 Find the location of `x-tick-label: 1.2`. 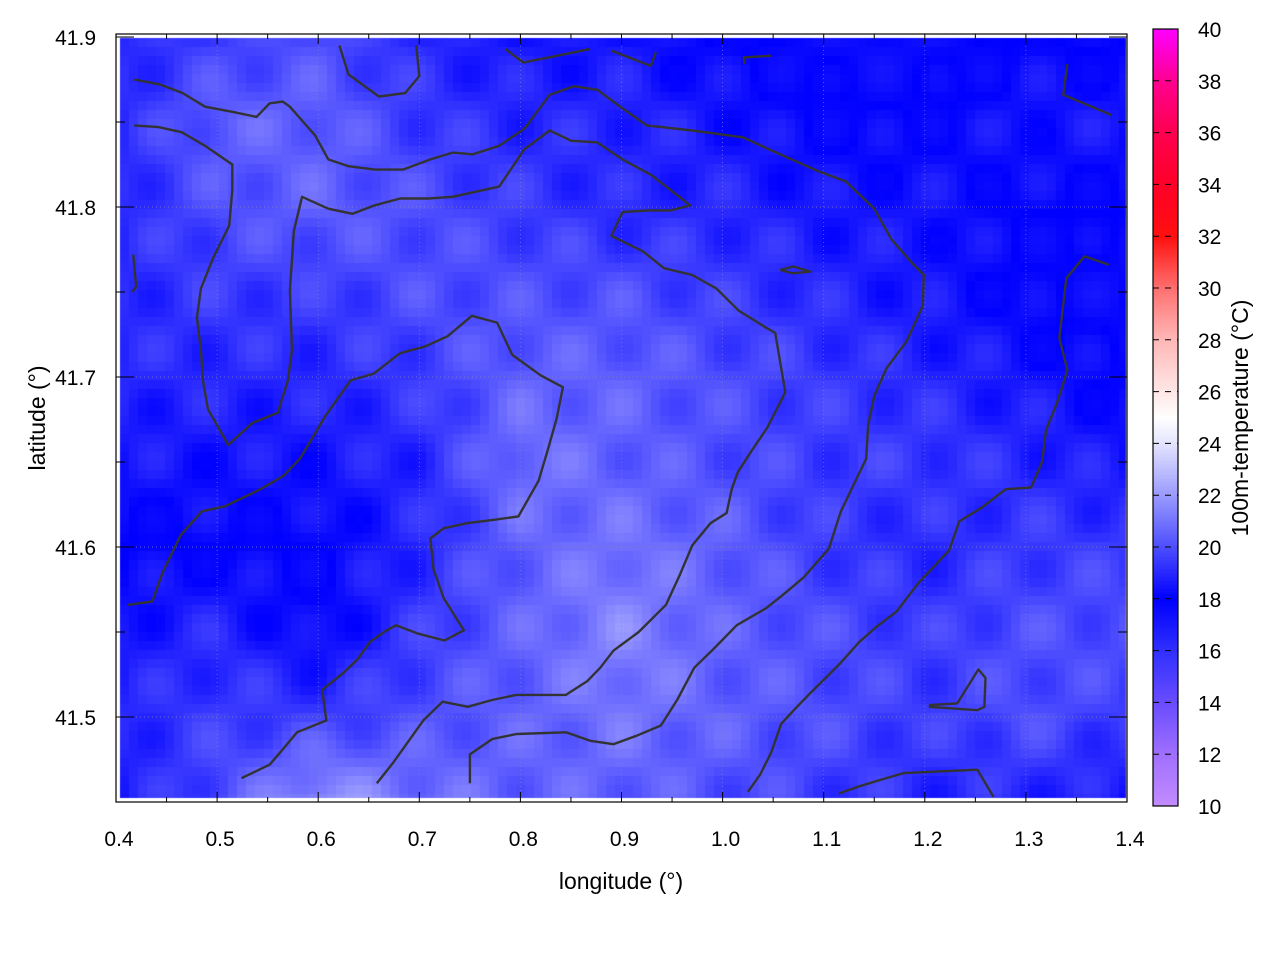

x-tick-label: 1.2 is located at coordinates (927, 839).